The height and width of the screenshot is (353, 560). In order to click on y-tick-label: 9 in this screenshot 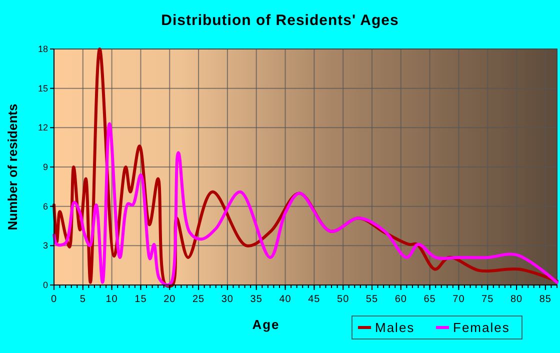, I will do `click(45, 167)`.